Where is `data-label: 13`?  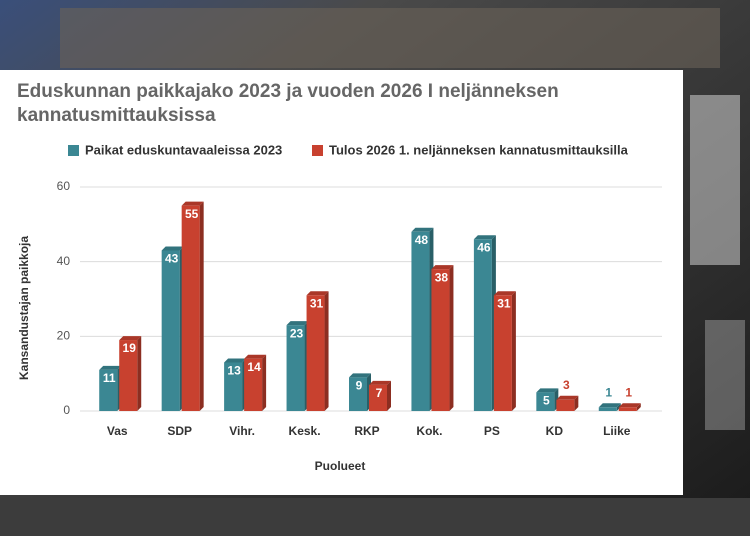 data-label: 13 is located at coordinates (234, 371).